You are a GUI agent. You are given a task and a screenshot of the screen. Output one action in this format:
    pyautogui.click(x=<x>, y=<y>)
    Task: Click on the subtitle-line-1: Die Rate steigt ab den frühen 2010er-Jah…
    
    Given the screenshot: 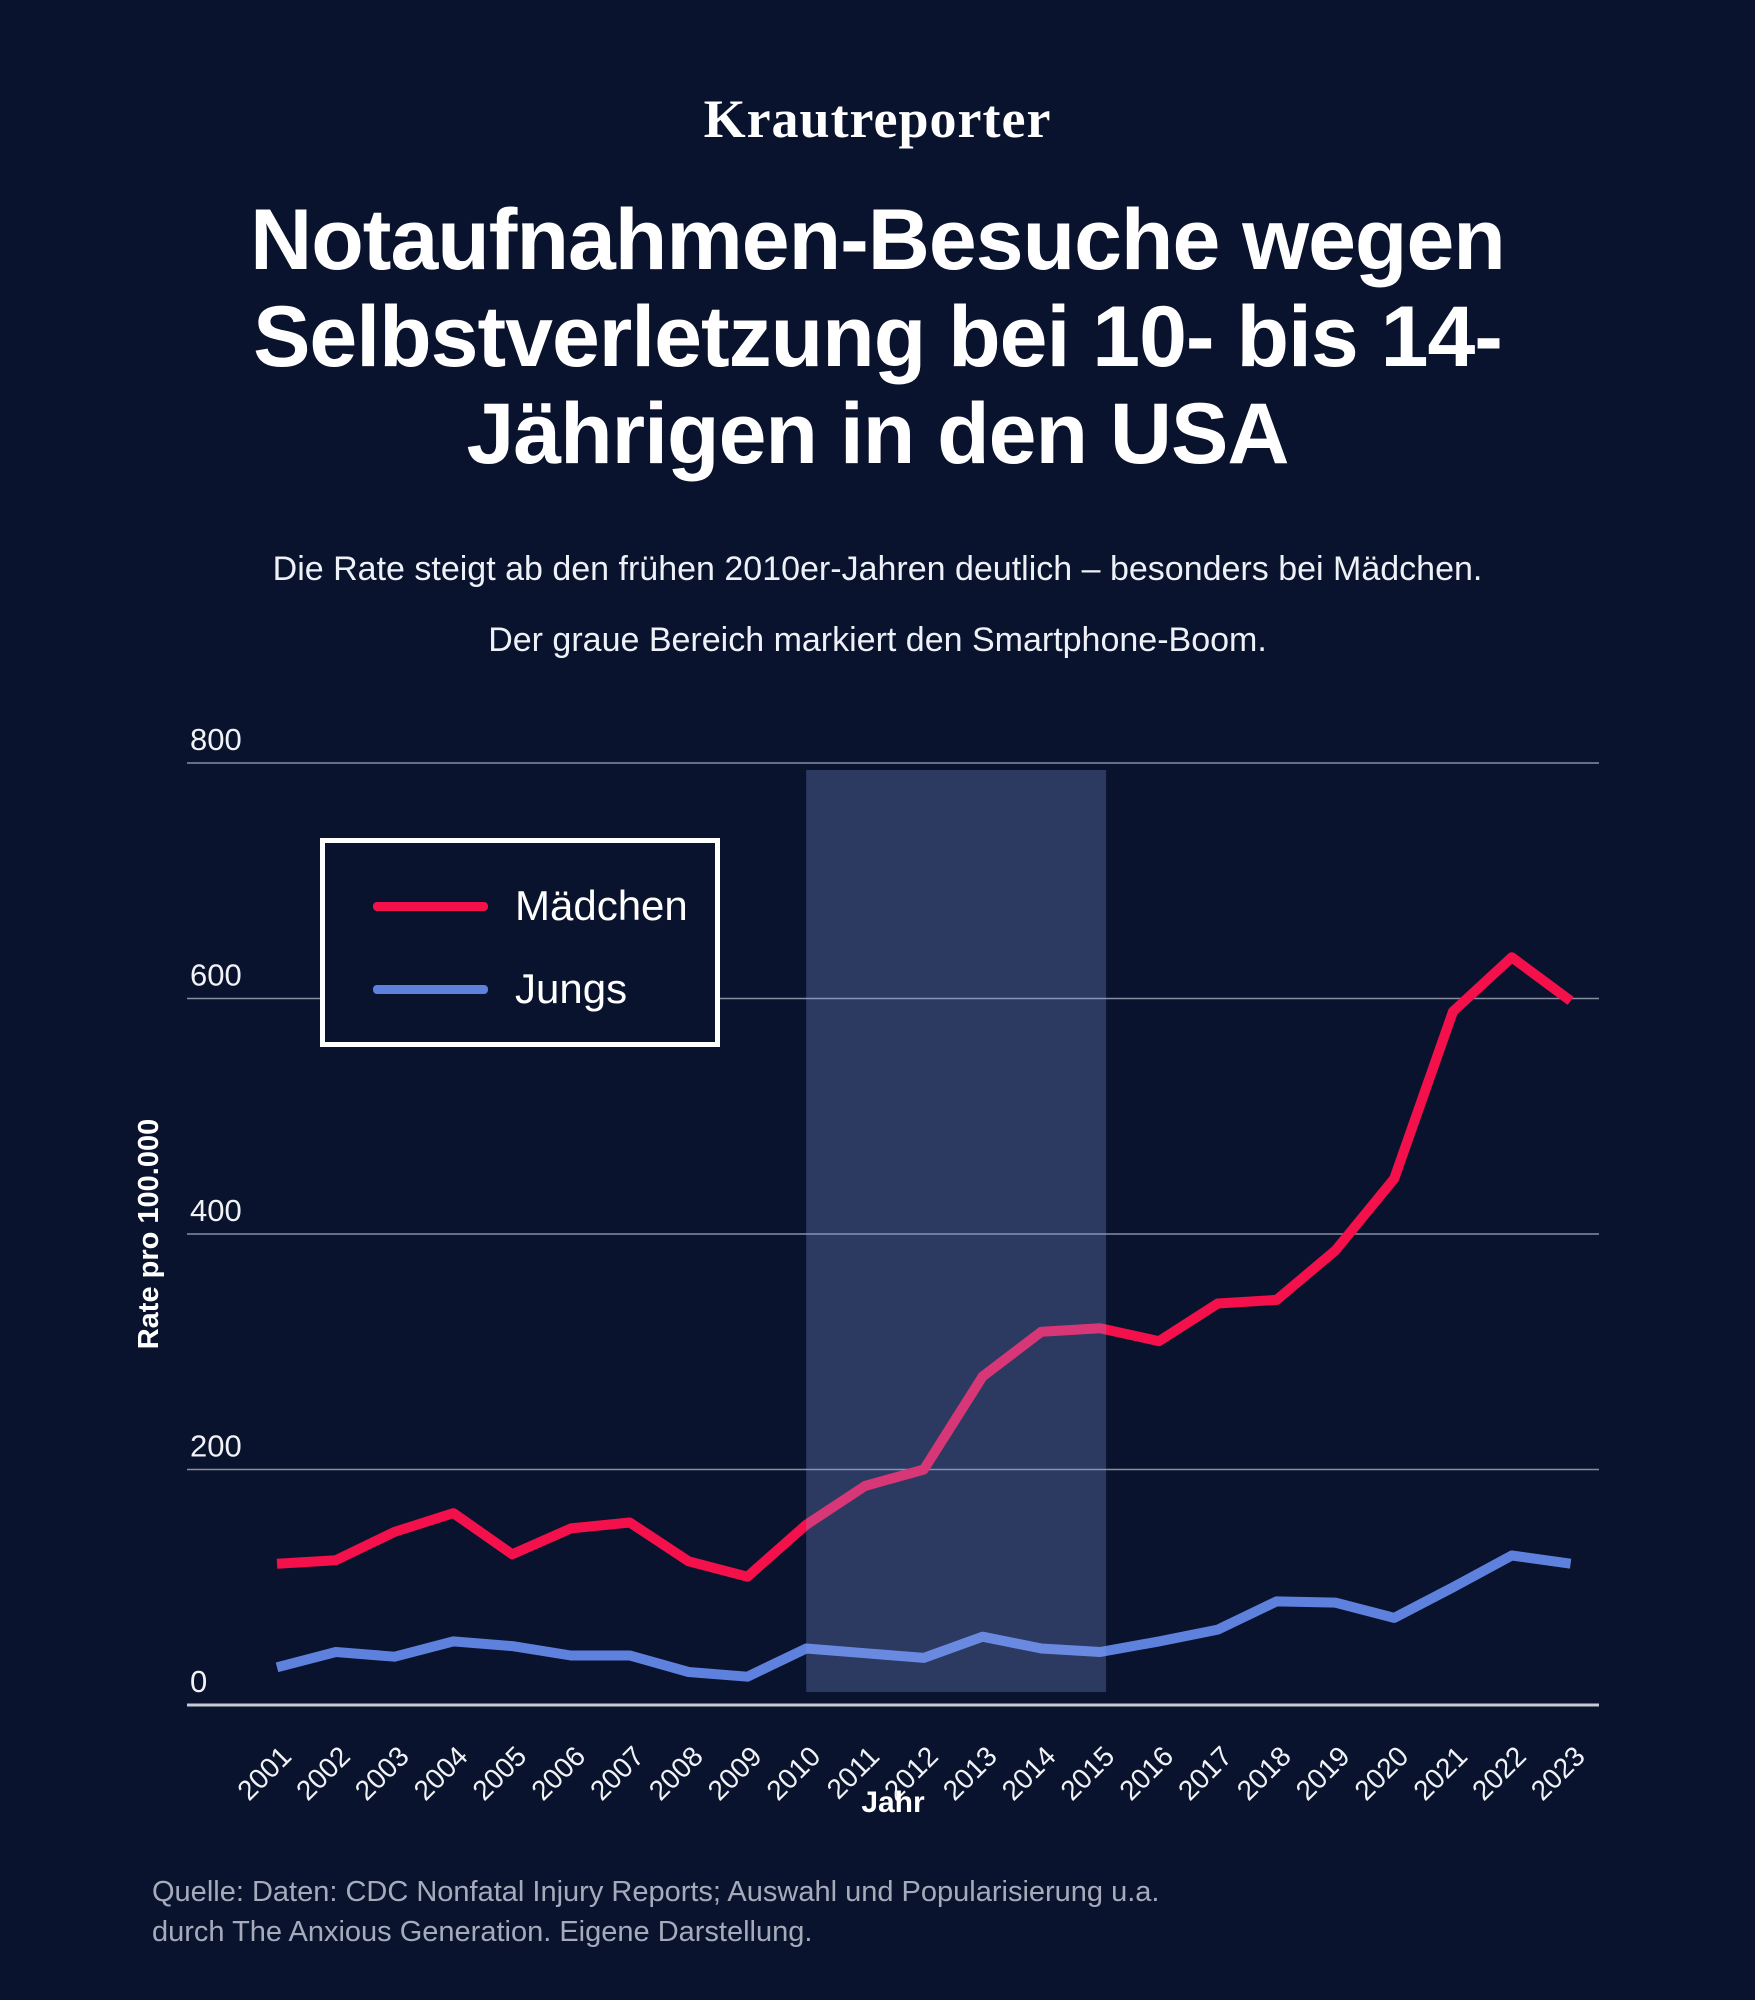 What is the action you would take?
    pyautogui.click(x=877, y=569)
    